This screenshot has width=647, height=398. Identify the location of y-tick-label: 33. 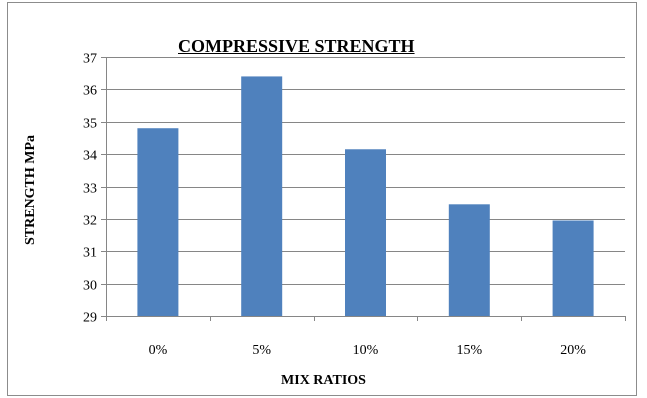
(90, 189).